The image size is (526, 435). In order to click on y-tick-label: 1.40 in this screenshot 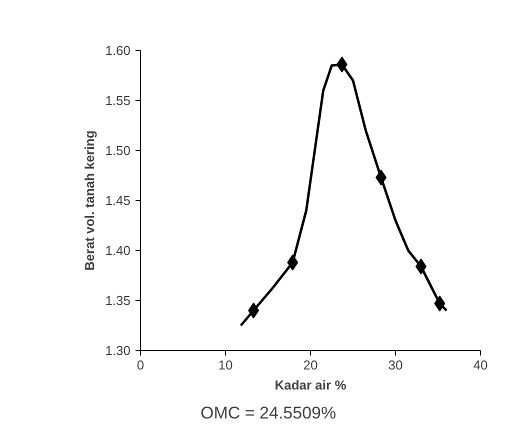, I will do `click(118, 250)`.